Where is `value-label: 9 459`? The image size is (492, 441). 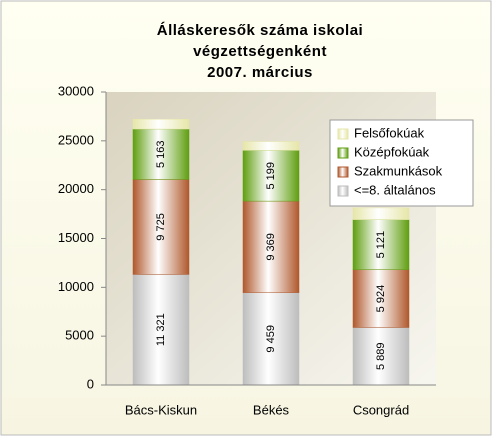 value-label: 9 459 is located at coordinates (271, 339).